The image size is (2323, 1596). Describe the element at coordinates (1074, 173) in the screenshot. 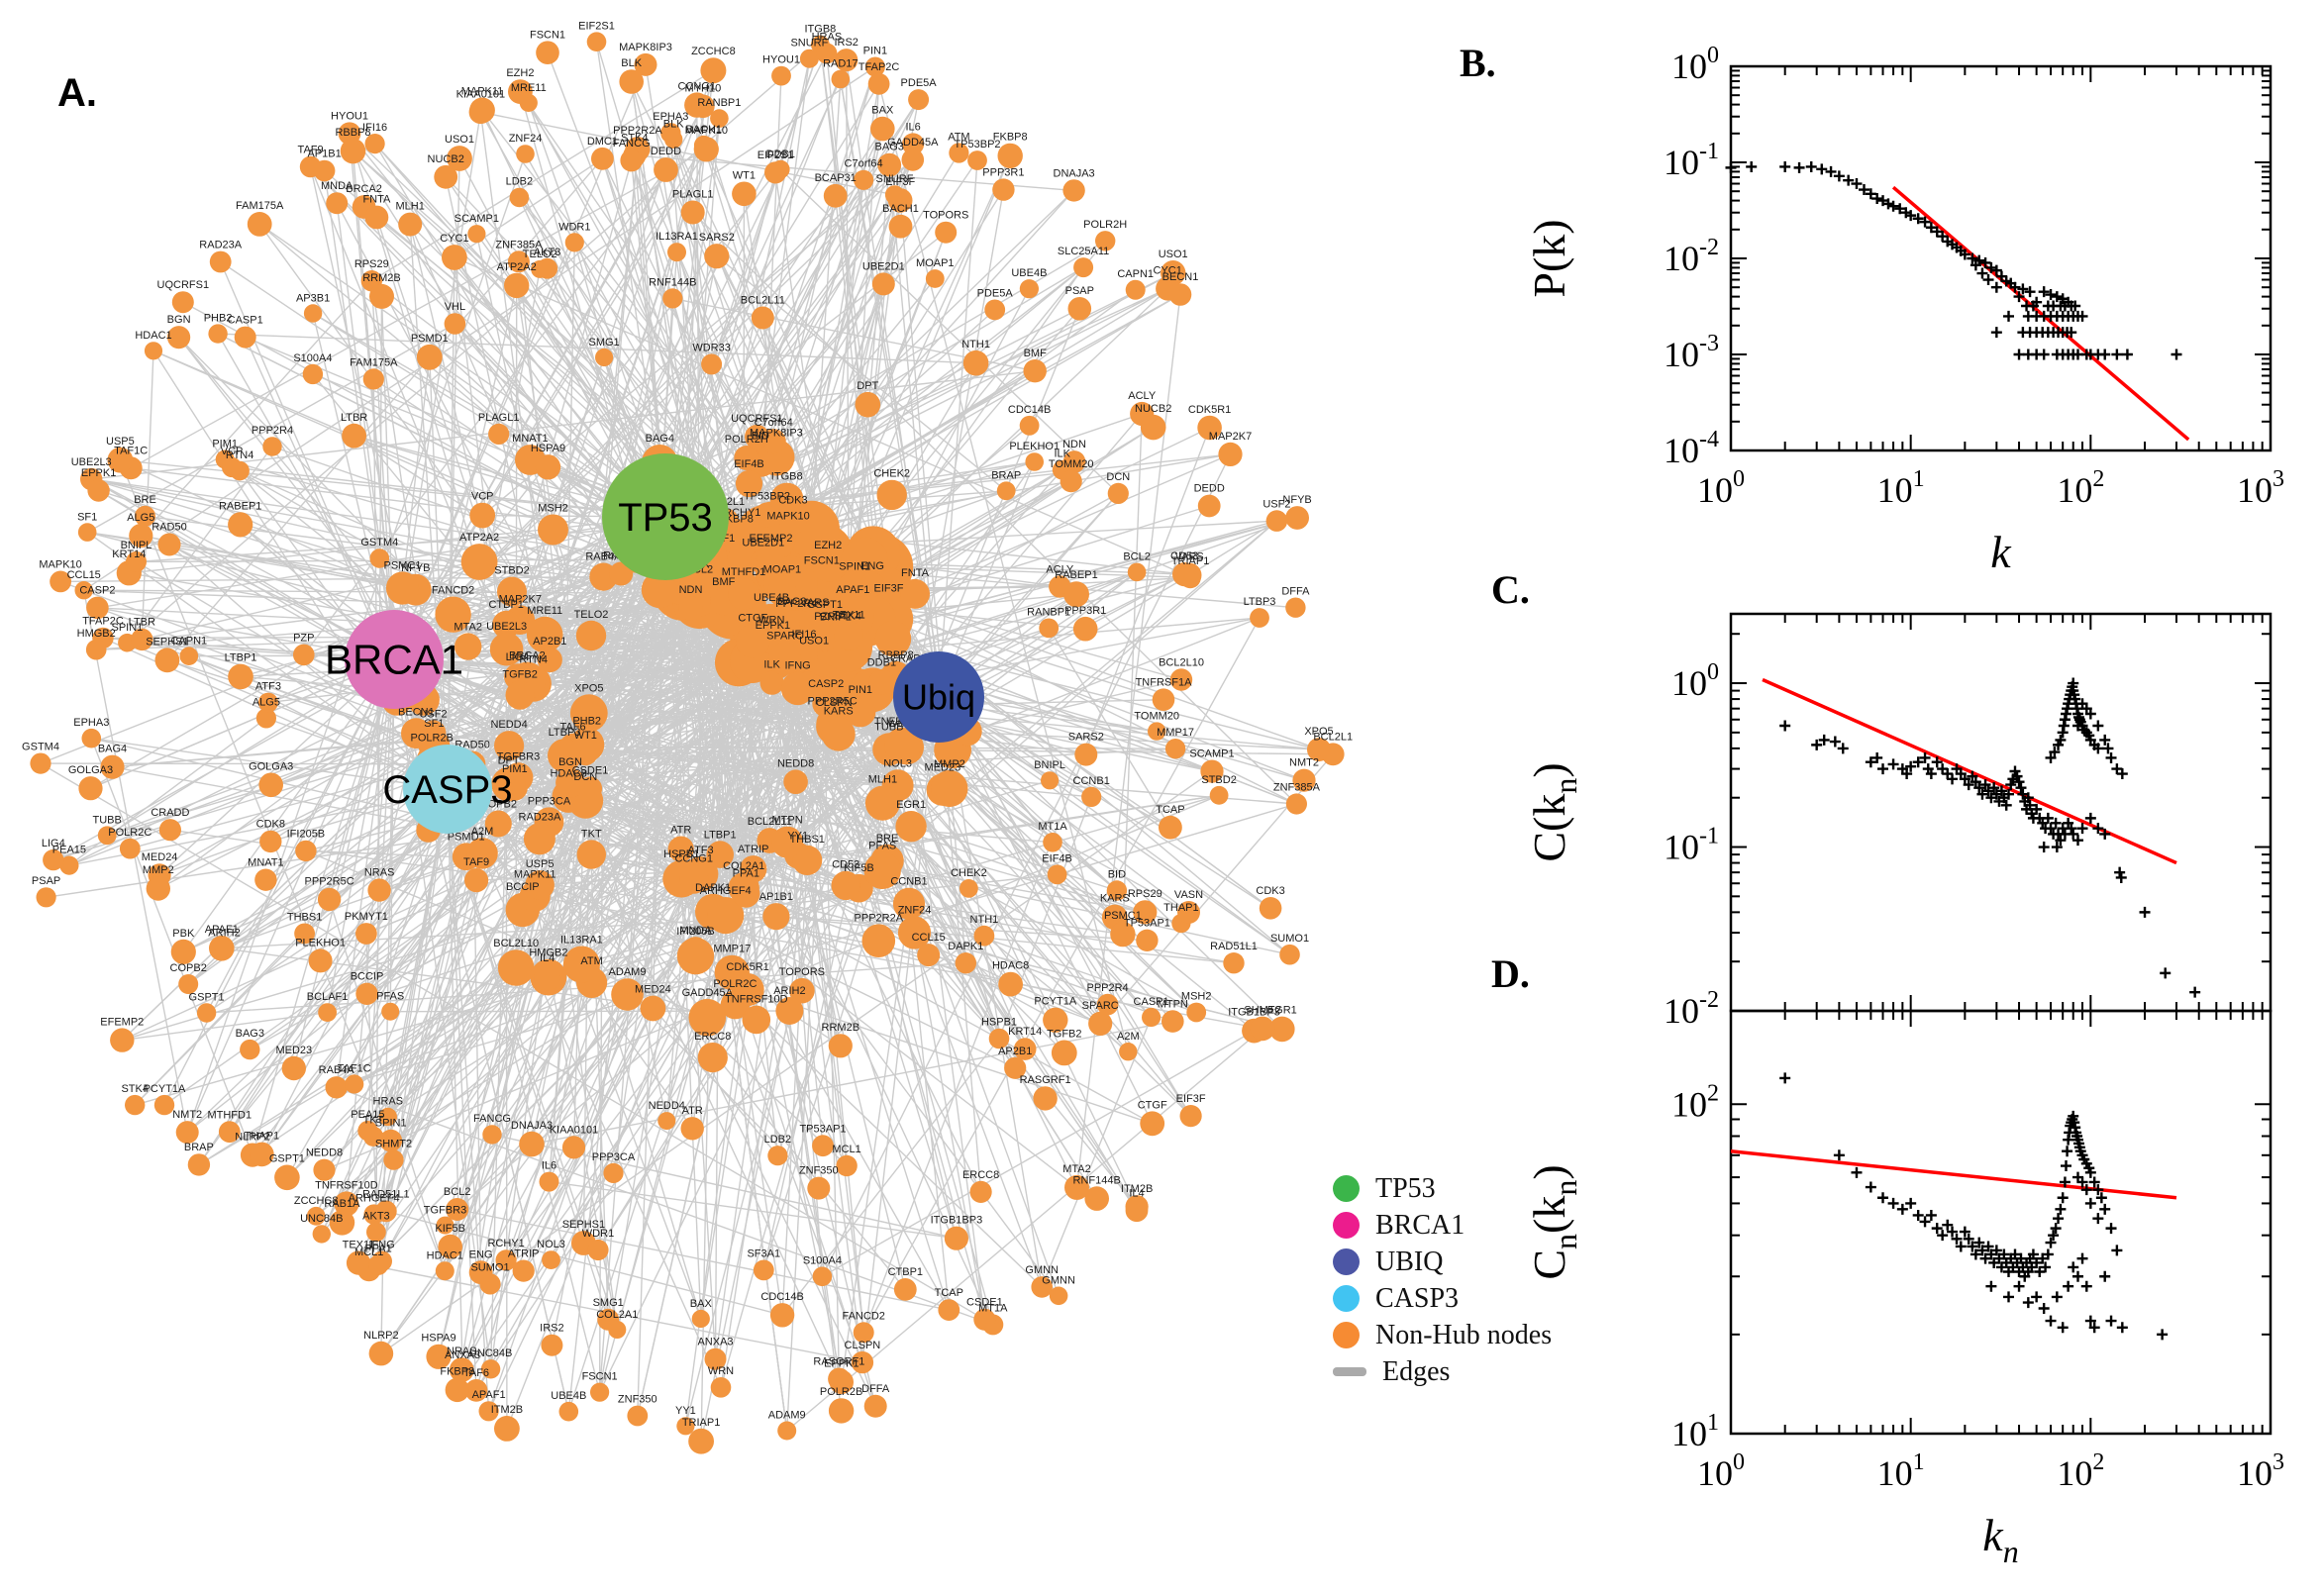

I see `gene-label: DNAJA3` at that location.